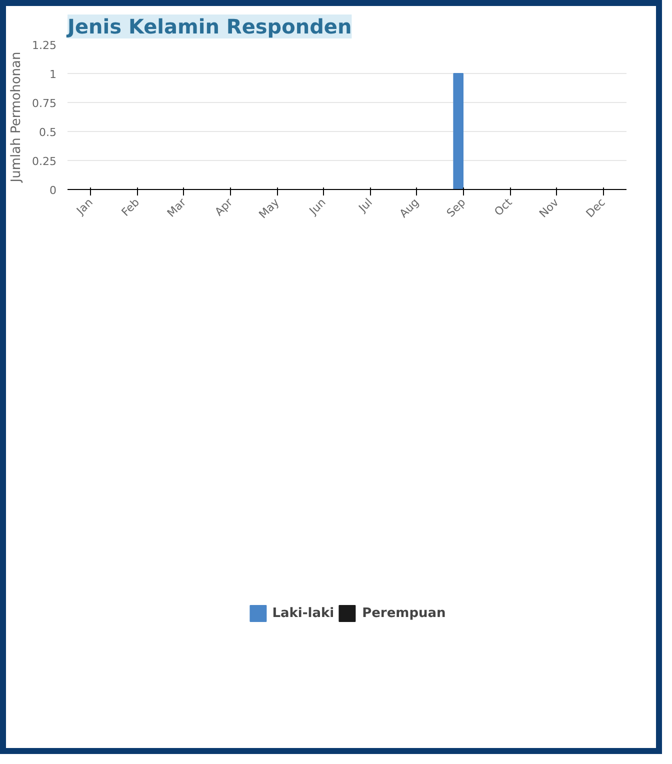  Describe the element at coordinates (456, 208) in the screenshot. I see `x-tick-label: Sep` at that location.